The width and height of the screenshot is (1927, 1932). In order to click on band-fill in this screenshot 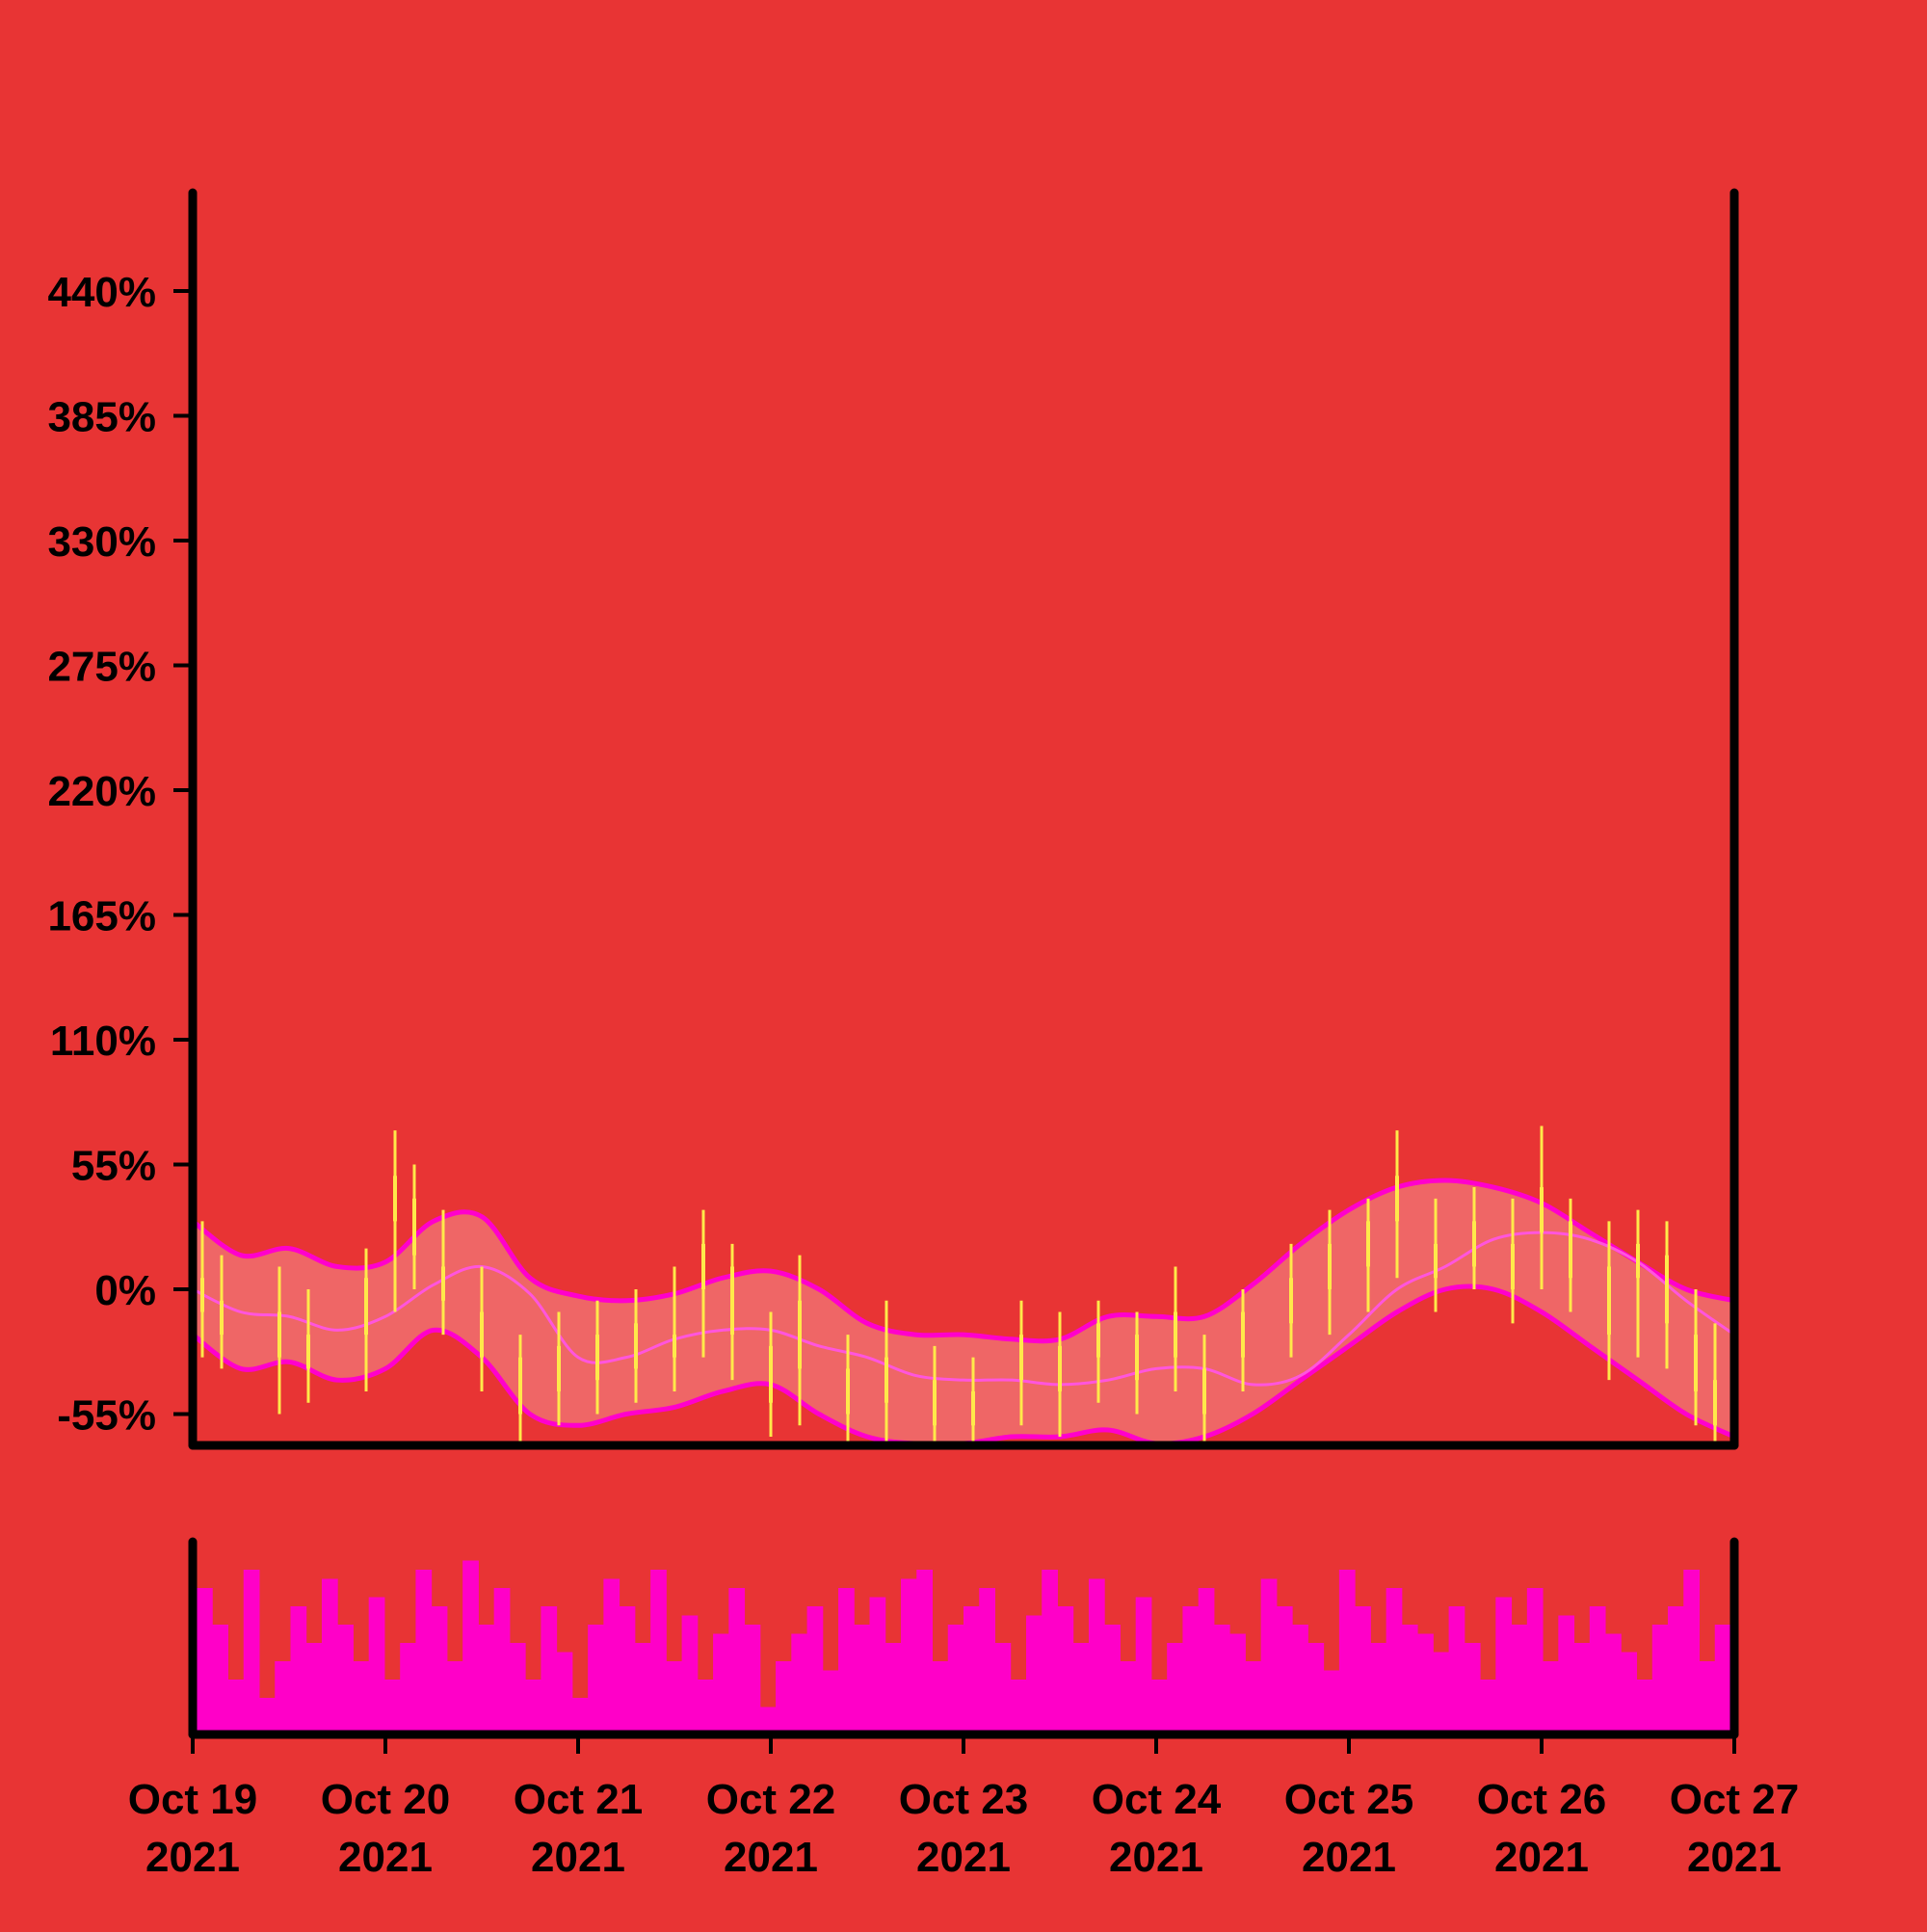, I will do `click(963, 1311)`.